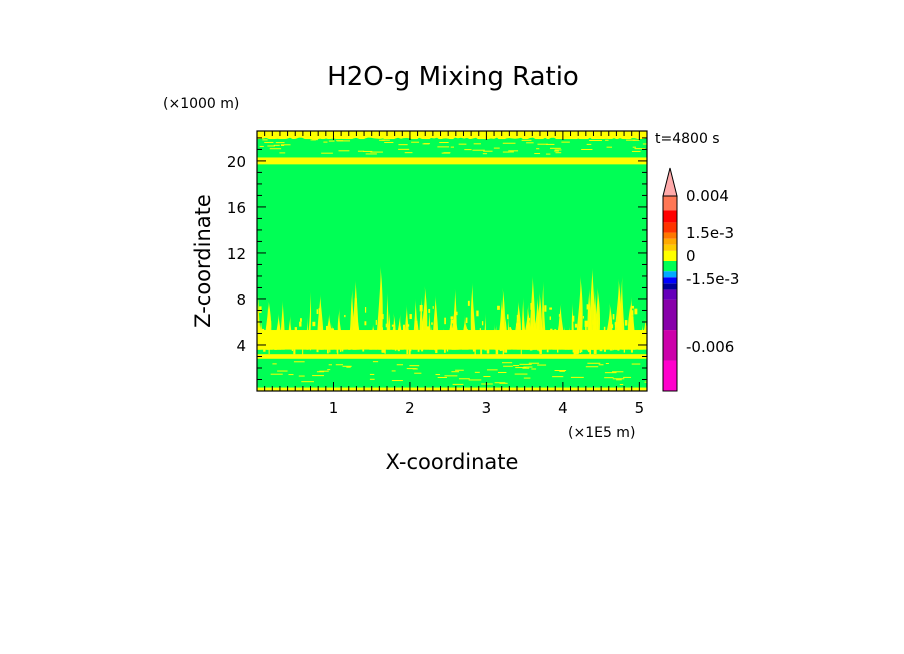  Describe the element at coordinates (487, 408) in the screenshot. I see `x-tick-label: 3` at that location.